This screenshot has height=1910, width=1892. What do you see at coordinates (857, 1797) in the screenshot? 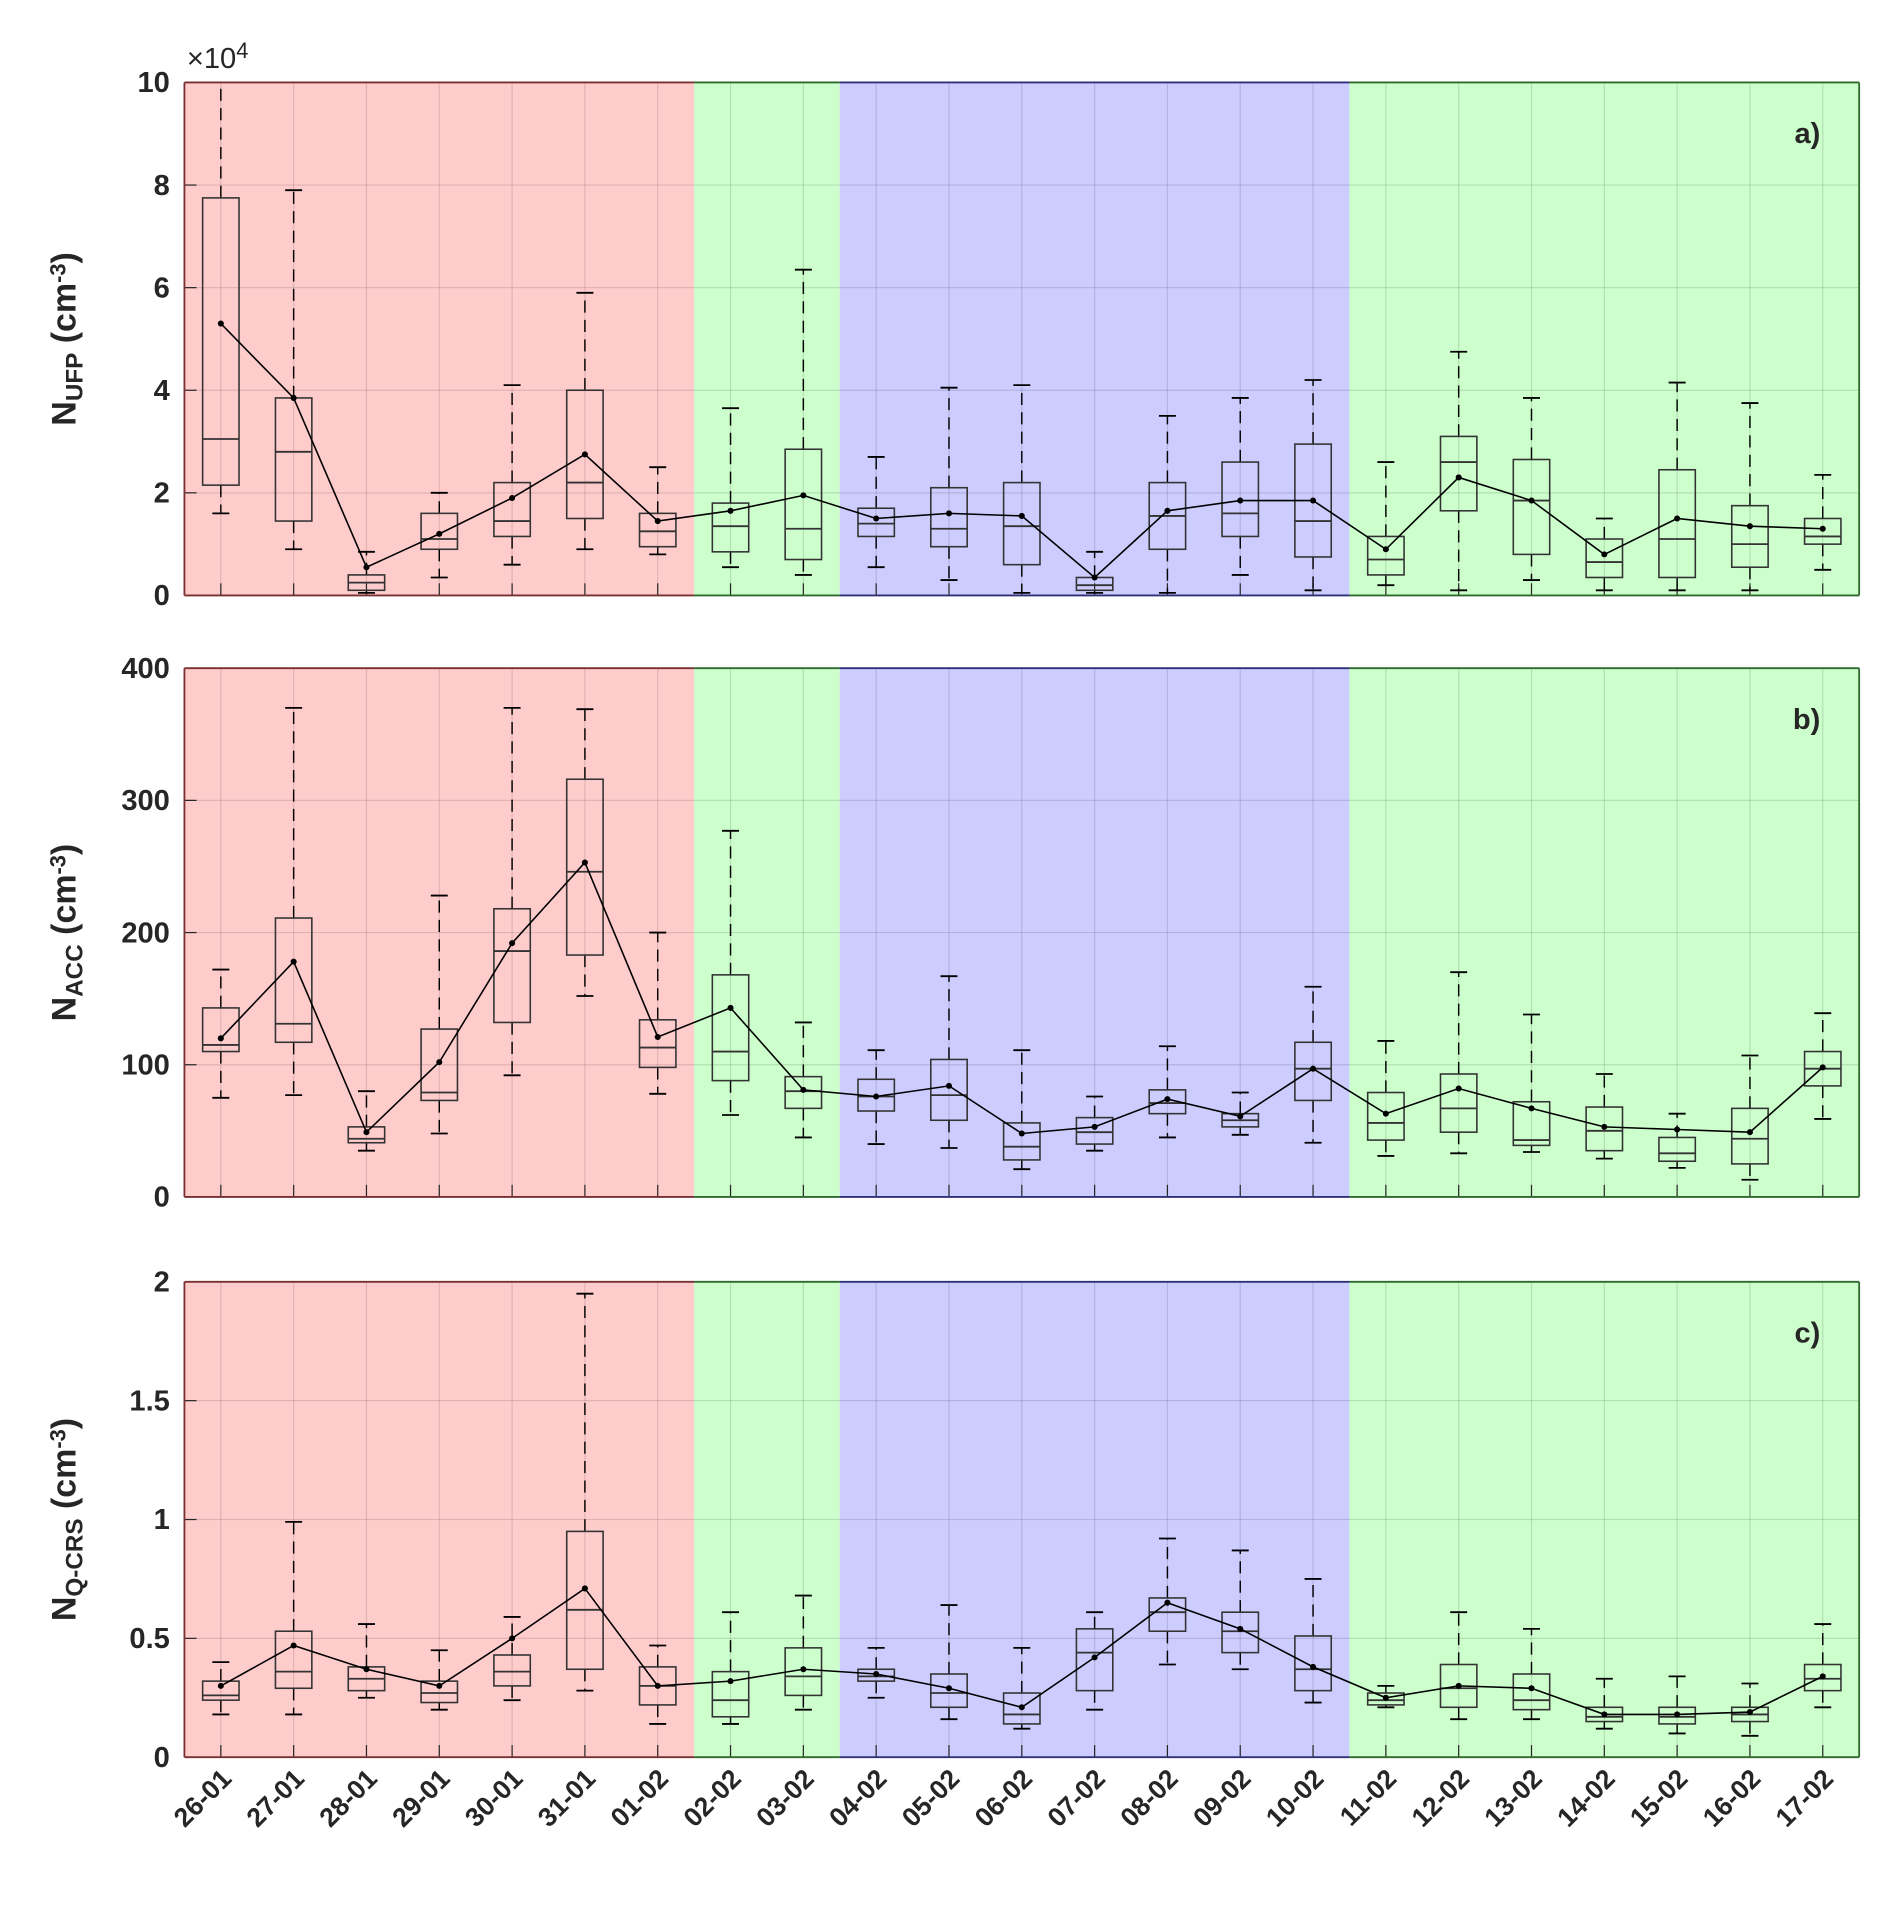
I see `x-tick-label: 04-02` at bounding box center [857, 1797].